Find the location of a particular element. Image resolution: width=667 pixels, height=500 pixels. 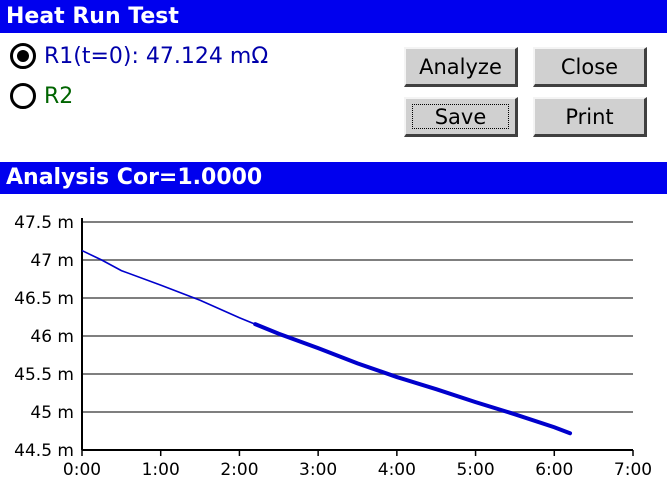

y-tick-label: 44.5 m is located at coordinates (44, 451).